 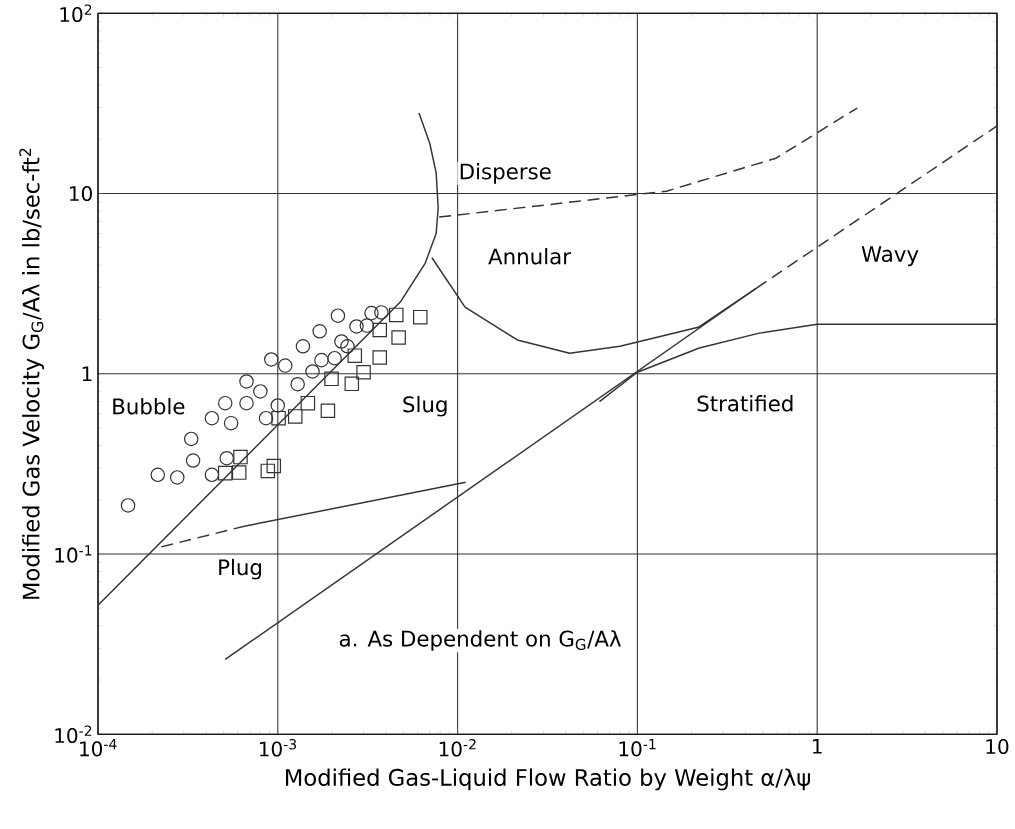 What do you see at coordinates (745, 403) in the screenshot?
I see `annotation: Stratified` at bounding box center [745, 403].